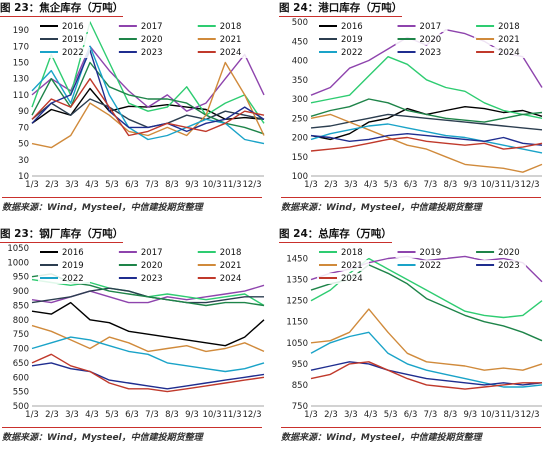  Describe the element at coordinates (426, 87) in the screenshot. I see `series-line-2018` at that location.